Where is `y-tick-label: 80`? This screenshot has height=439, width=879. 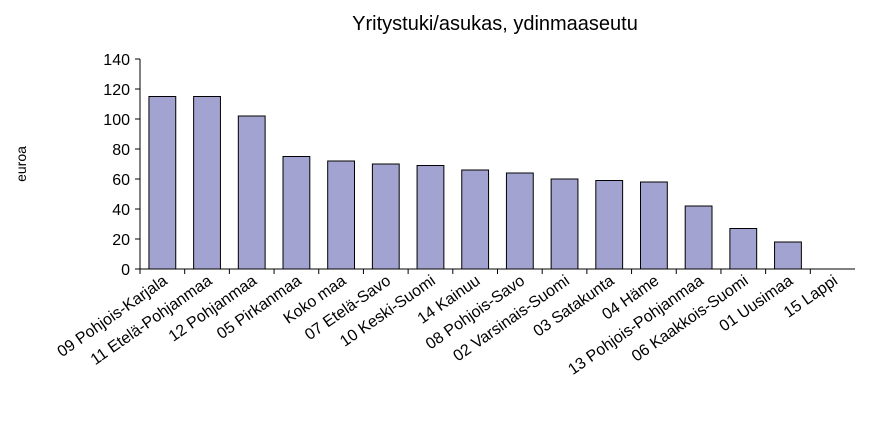
y-tick-label: 80 is located at coordinates (121, 150).